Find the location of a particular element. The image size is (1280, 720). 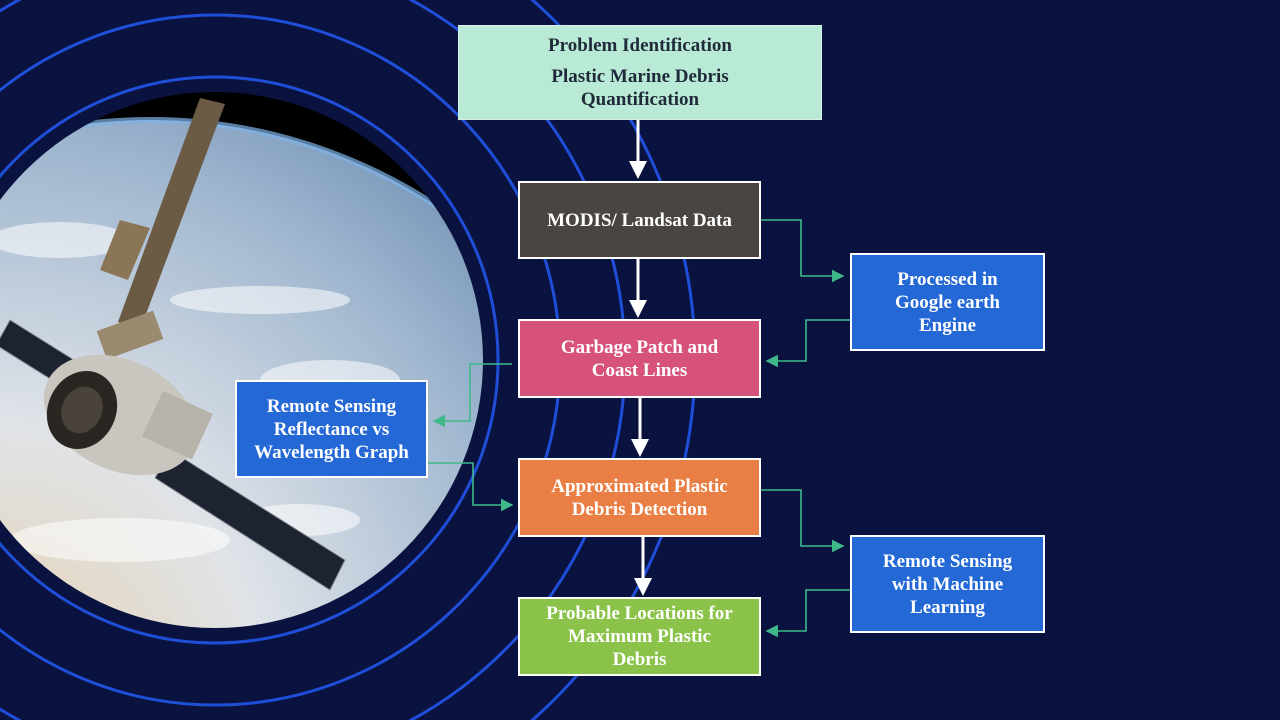

arrow-garbage-to-rsgraph is located at coordinates (472, 395).